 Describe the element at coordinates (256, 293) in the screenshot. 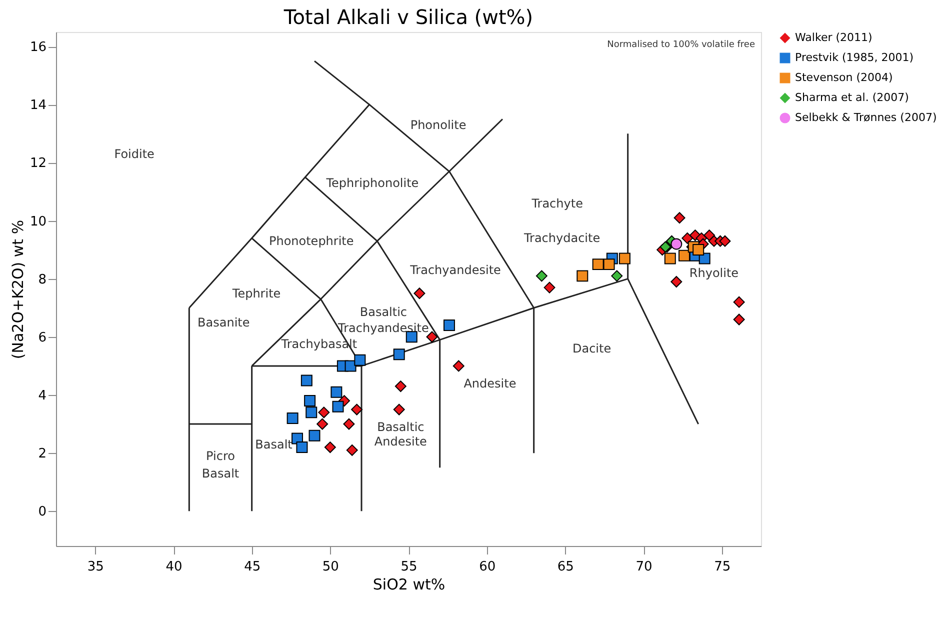

I see `annotation: Tephrite` at that location.